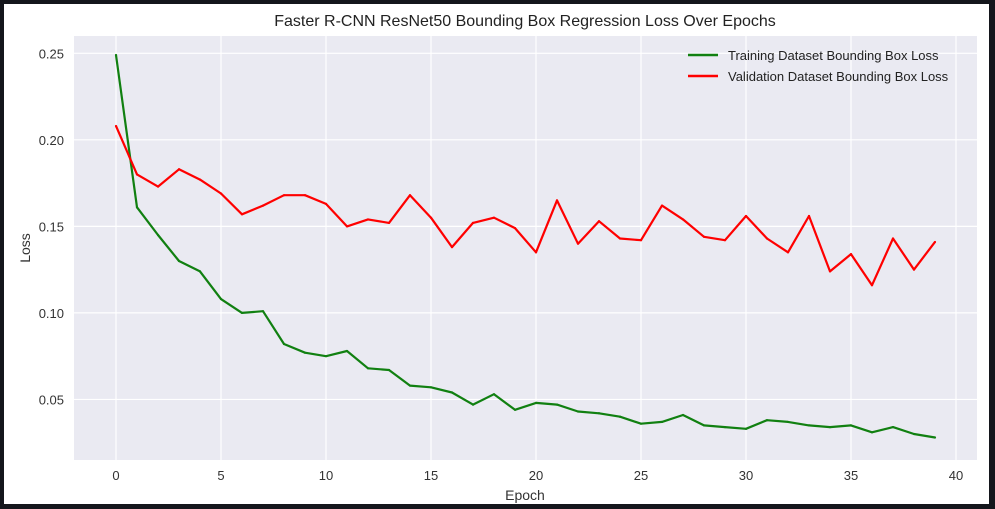 The width and height of the screenshot is (995, 509). What do you see at coordinates (115, 475) in the screenshot?
I see `x-tick-label: 0` at bounding box center [115, 475].